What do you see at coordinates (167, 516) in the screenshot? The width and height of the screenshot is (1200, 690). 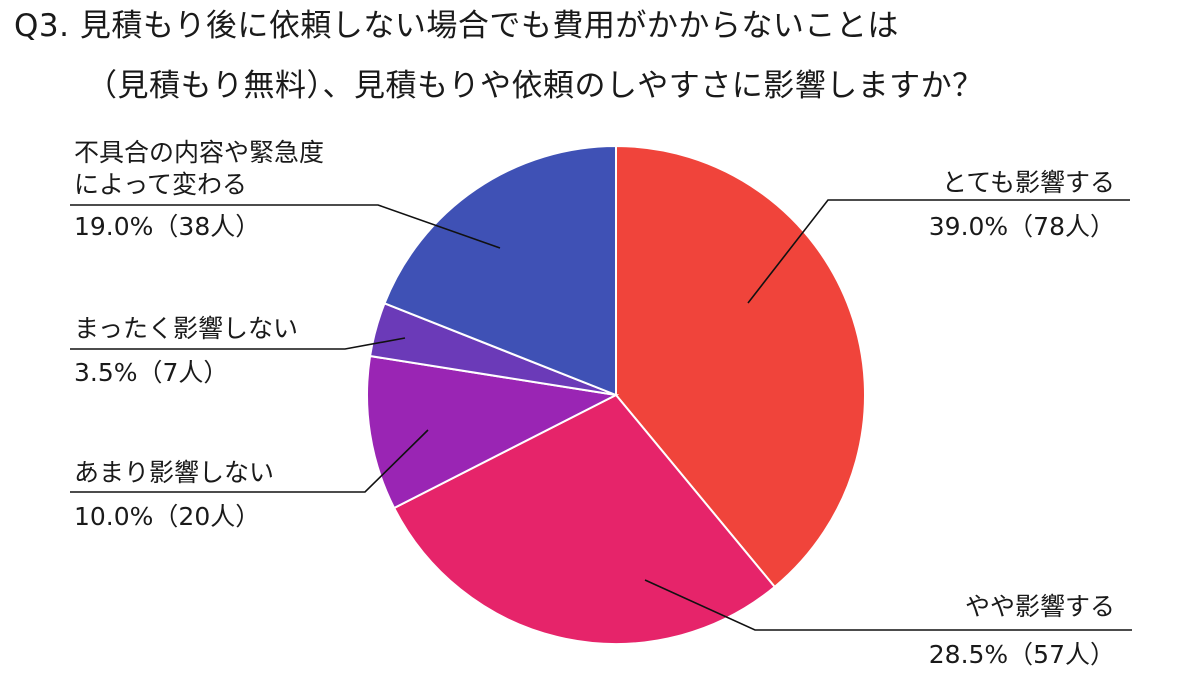 I see `slice-value-not-much: 10.0%（20人）` at bounding box center [167, 516].